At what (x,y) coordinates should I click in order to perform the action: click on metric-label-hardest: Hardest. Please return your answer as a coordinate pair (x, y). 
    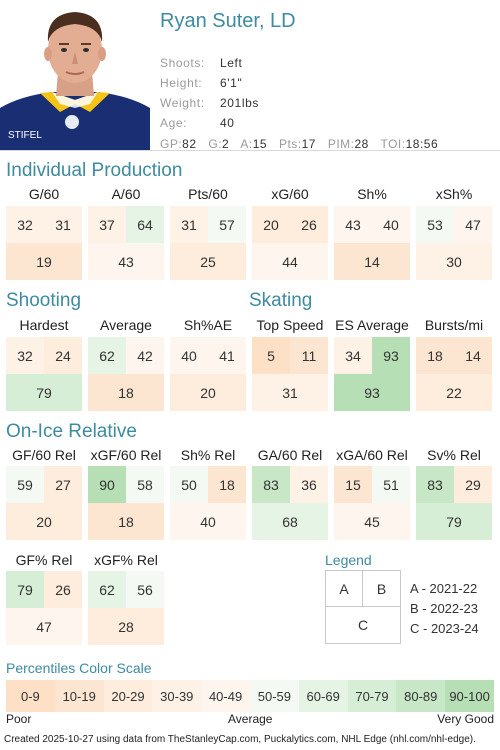
    Looking at the image, I should click on (44, 325).